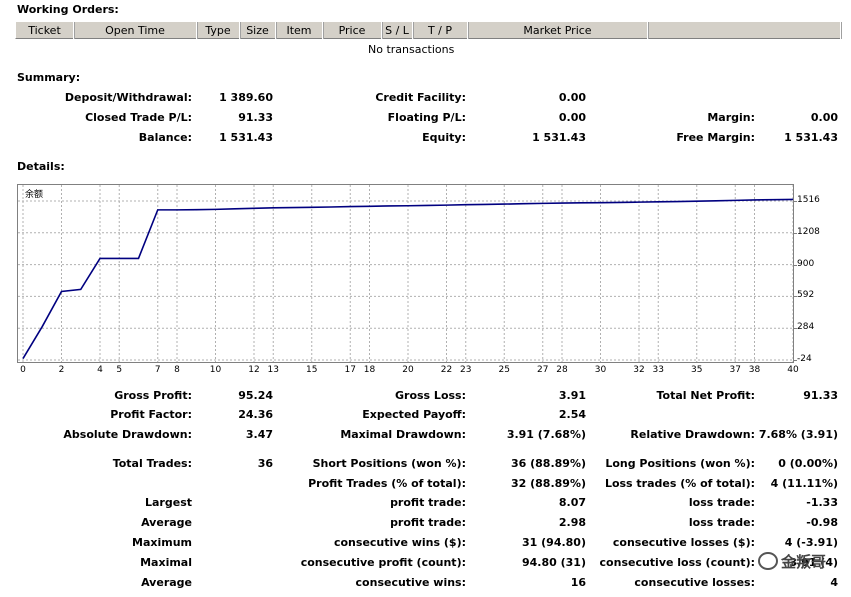  Describe the element at coordinates (466, 370) in the screenshot. I see `x-tick-label: 23` at that location.